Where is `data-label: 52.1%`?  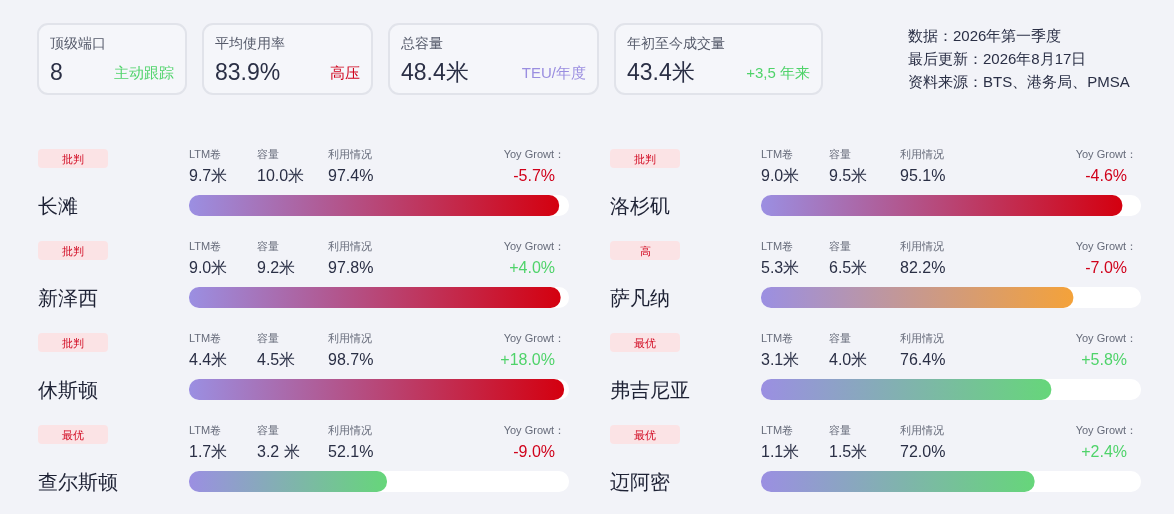 data-label: 52.1% is located at coordinates (351, 451).